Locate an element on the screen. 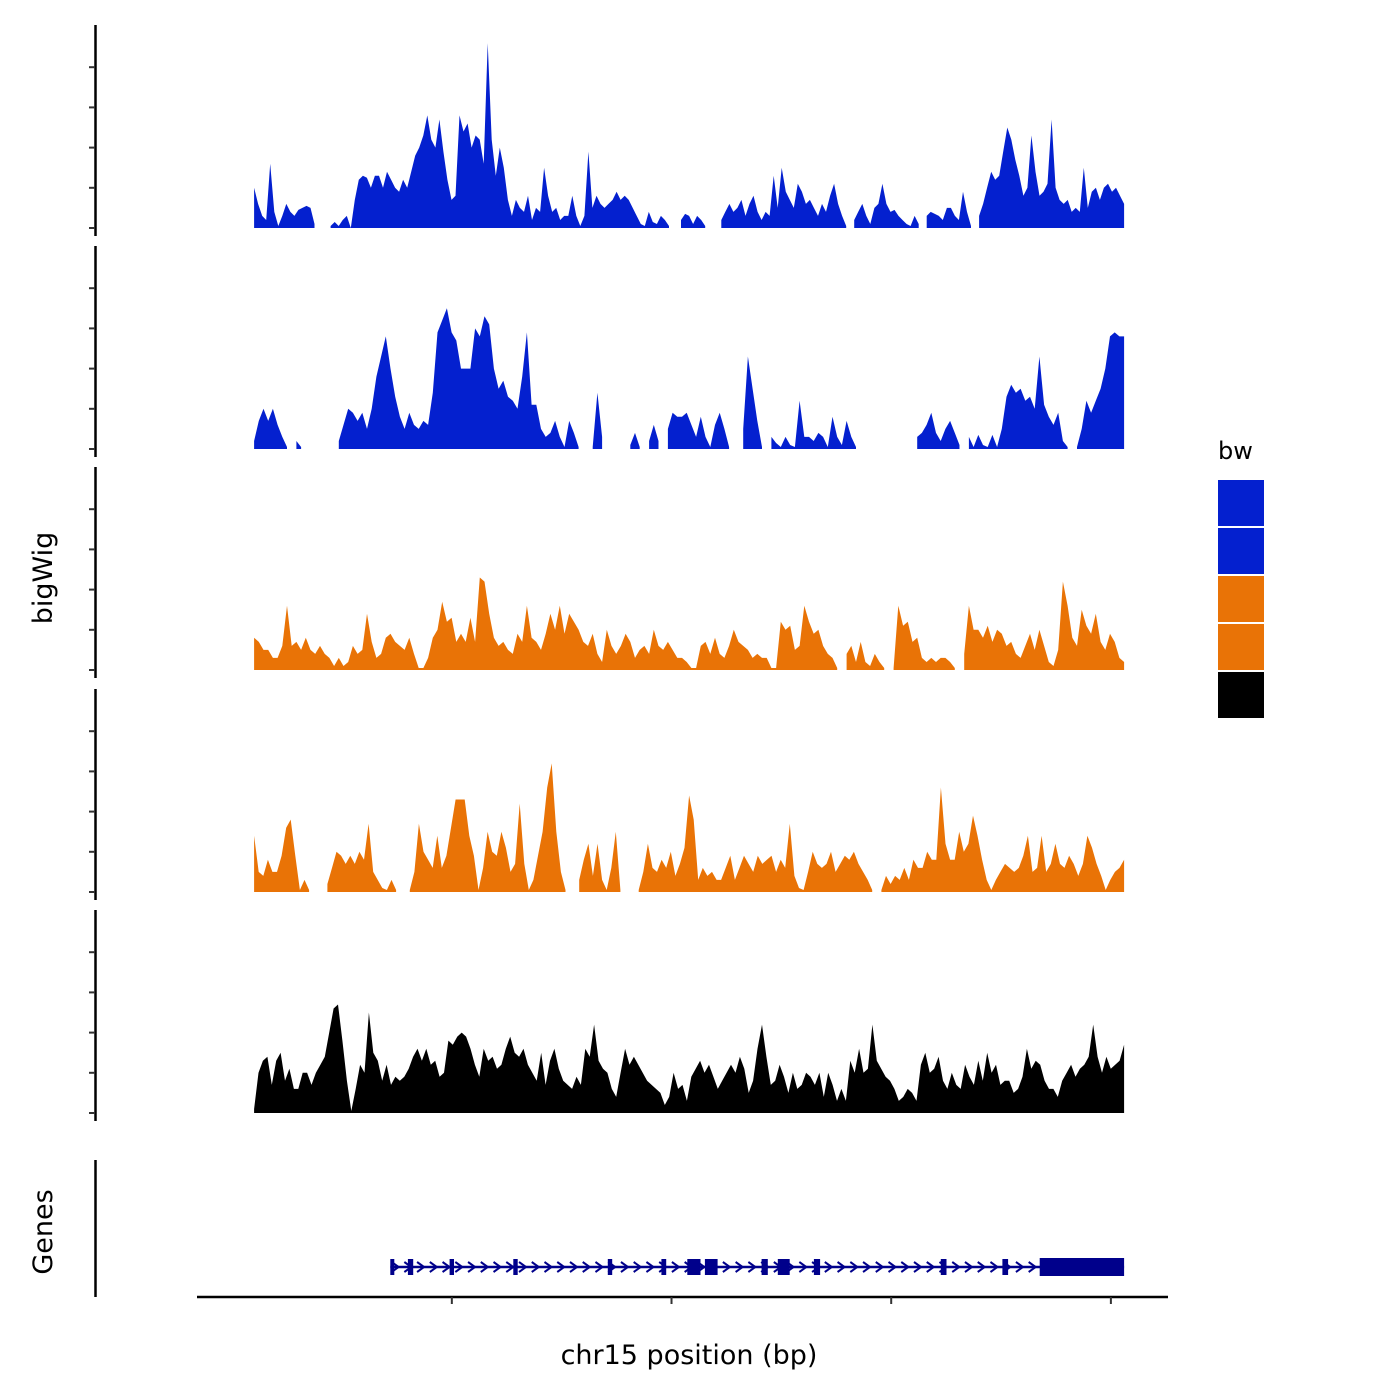 The image size is (1400, 1400). y-axis-title: bigWig is located at coordinates (43, 578).